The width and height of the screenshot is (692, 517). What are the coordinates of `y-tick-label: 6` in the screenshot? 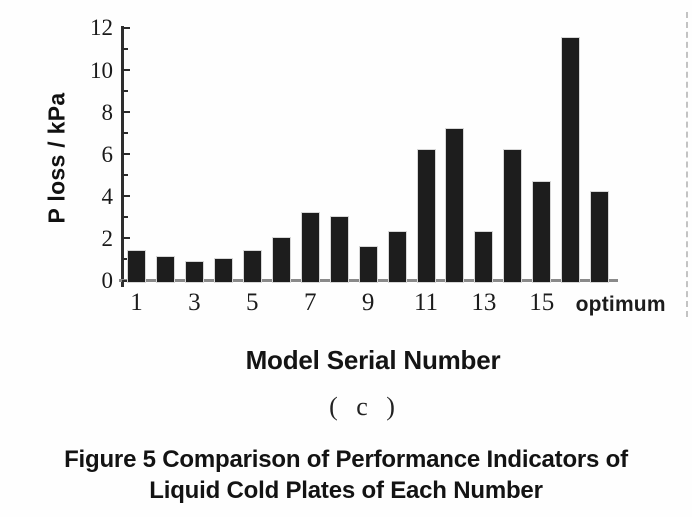 It's located at (107, 154).